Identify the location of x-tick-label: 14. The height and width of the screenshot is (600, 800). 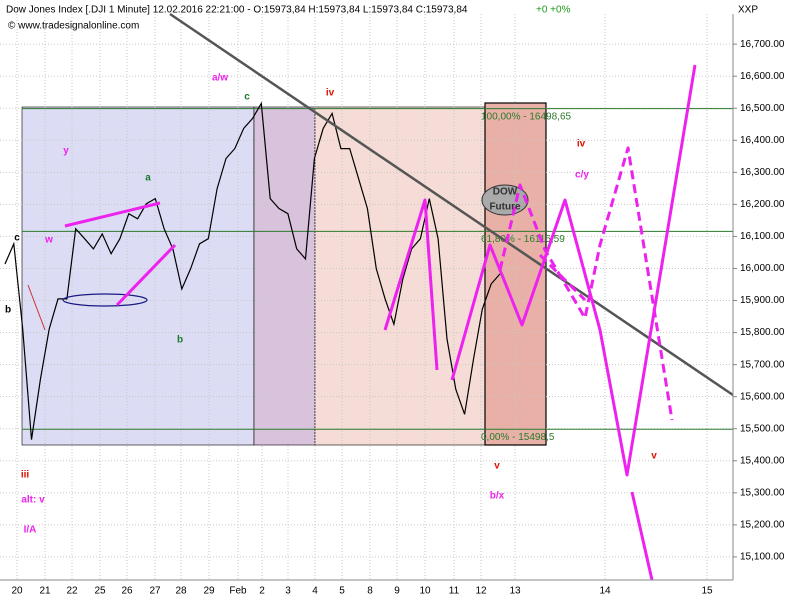
(605, 591).